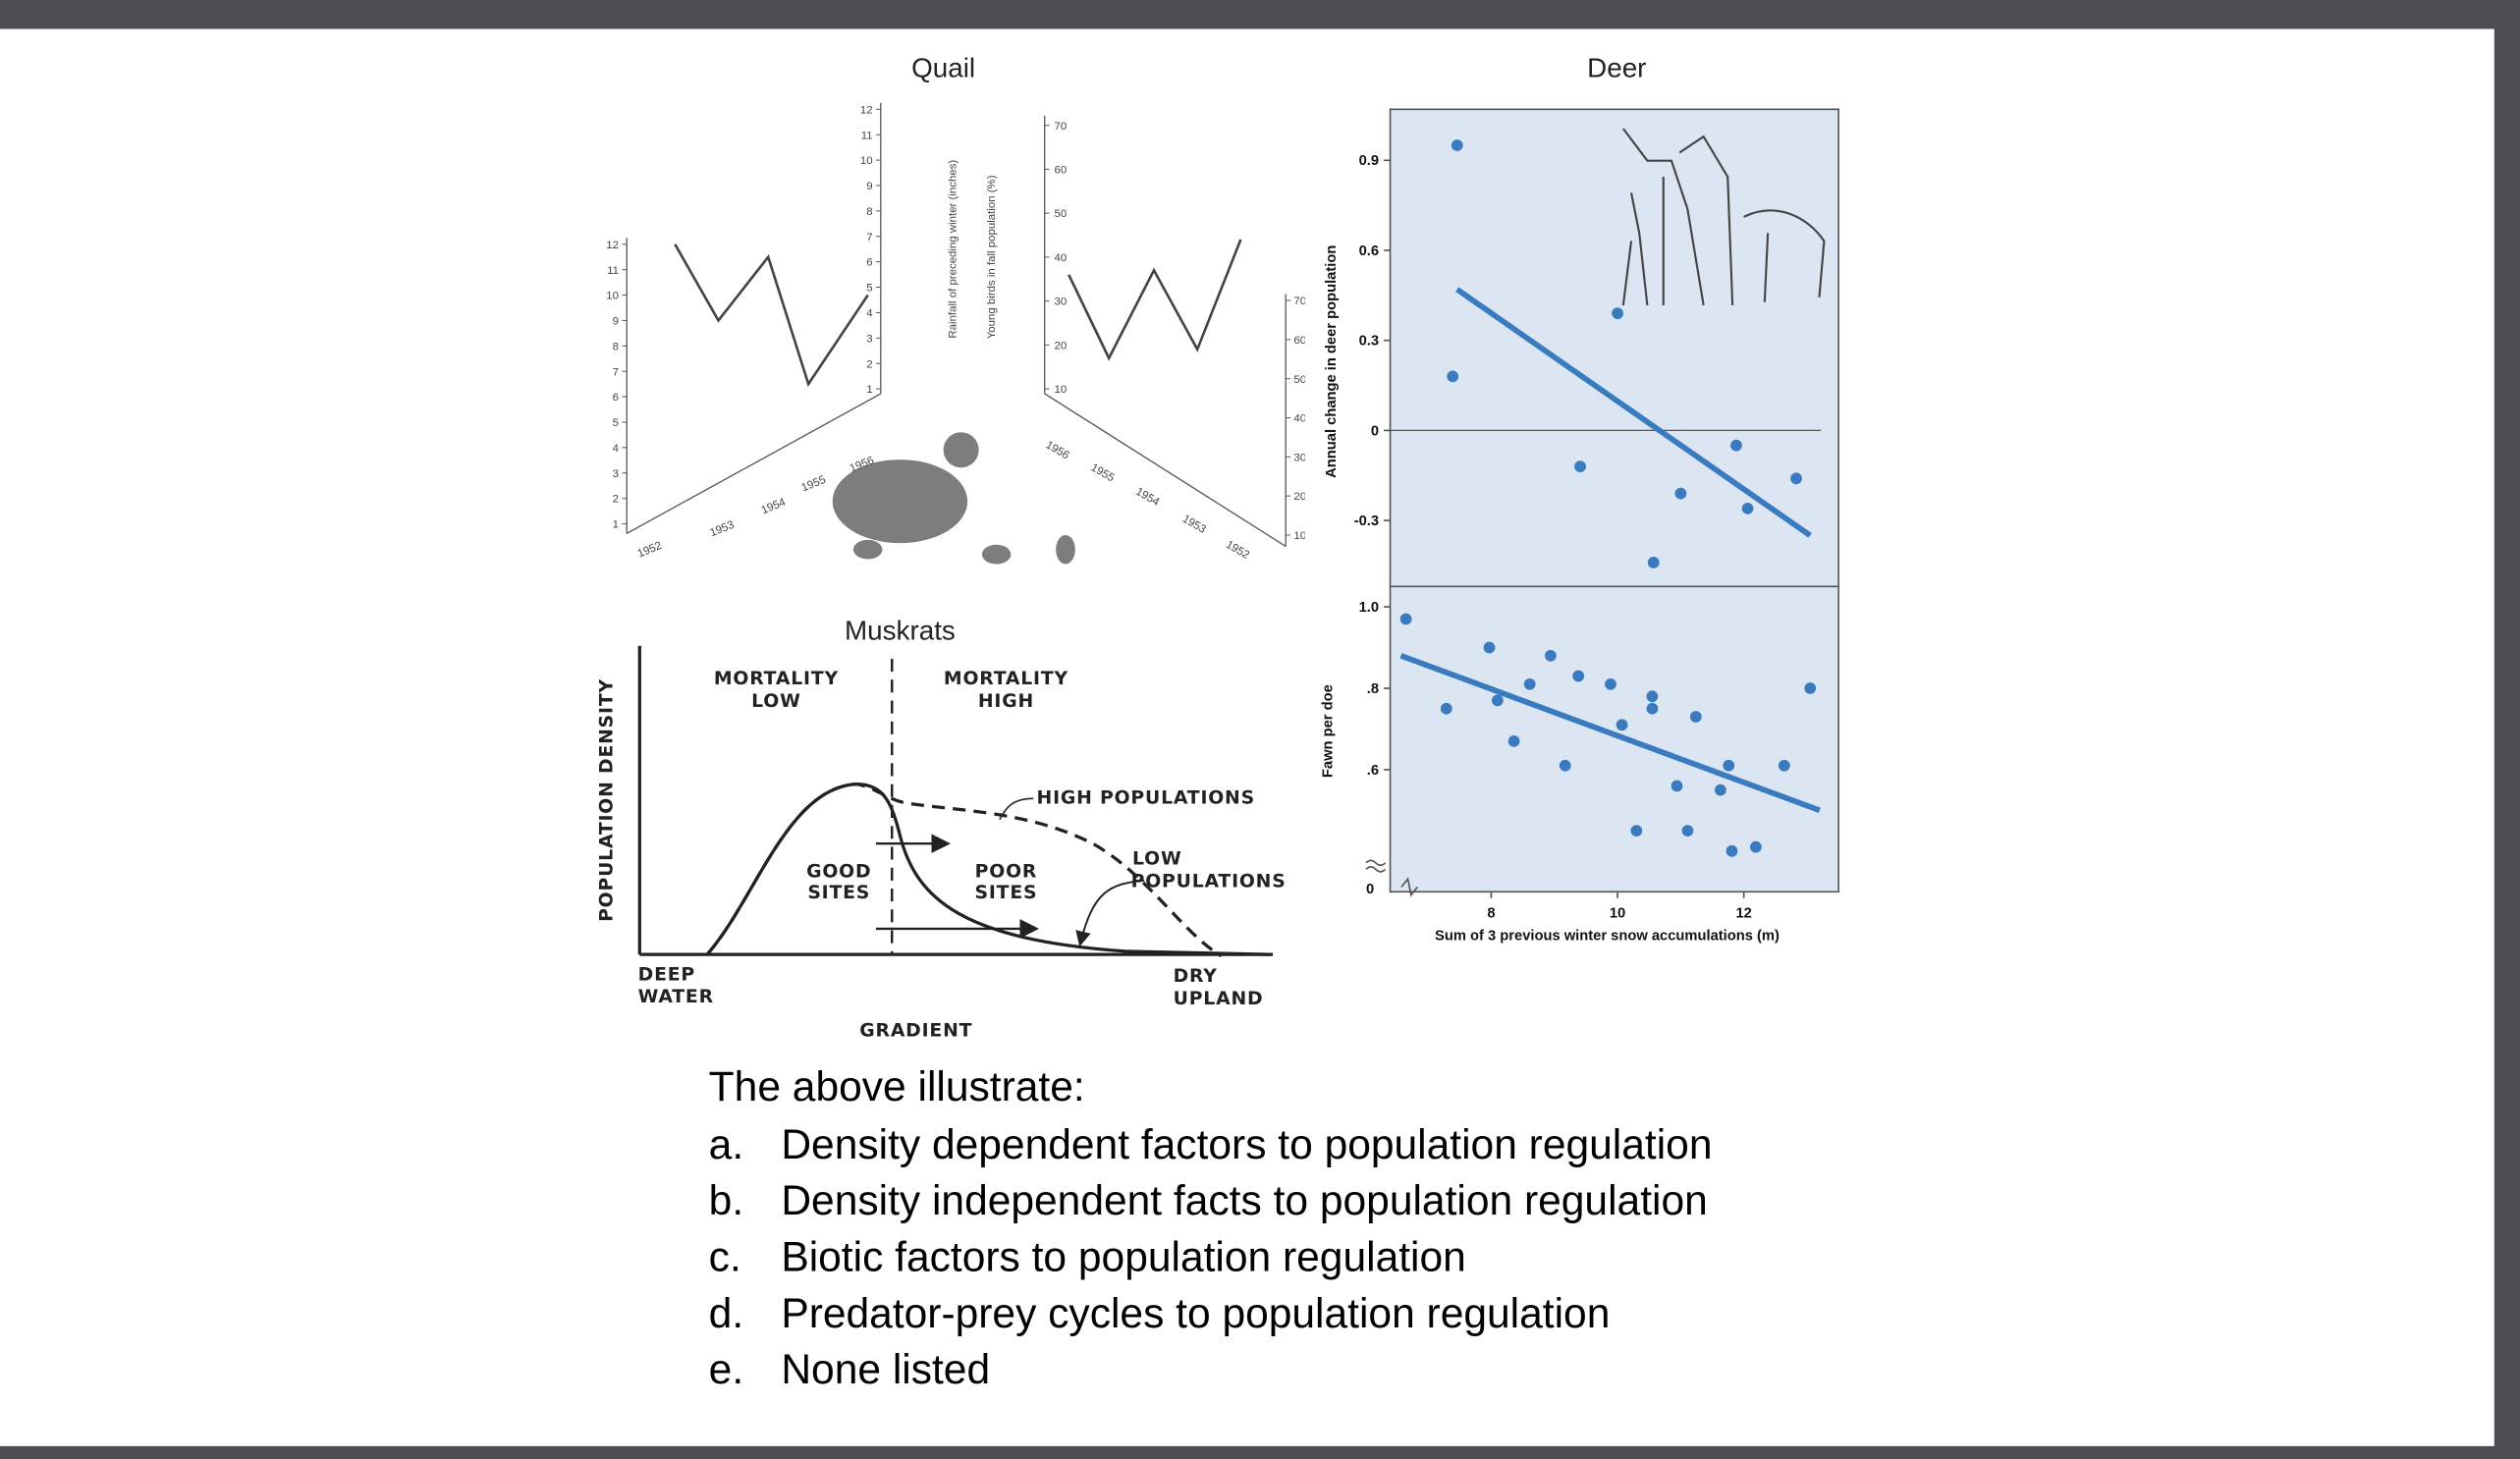 The height and width of the screenshot is (1459, 2520). I want to click on curve-label: POPULATIONS, so click(1209, 882).